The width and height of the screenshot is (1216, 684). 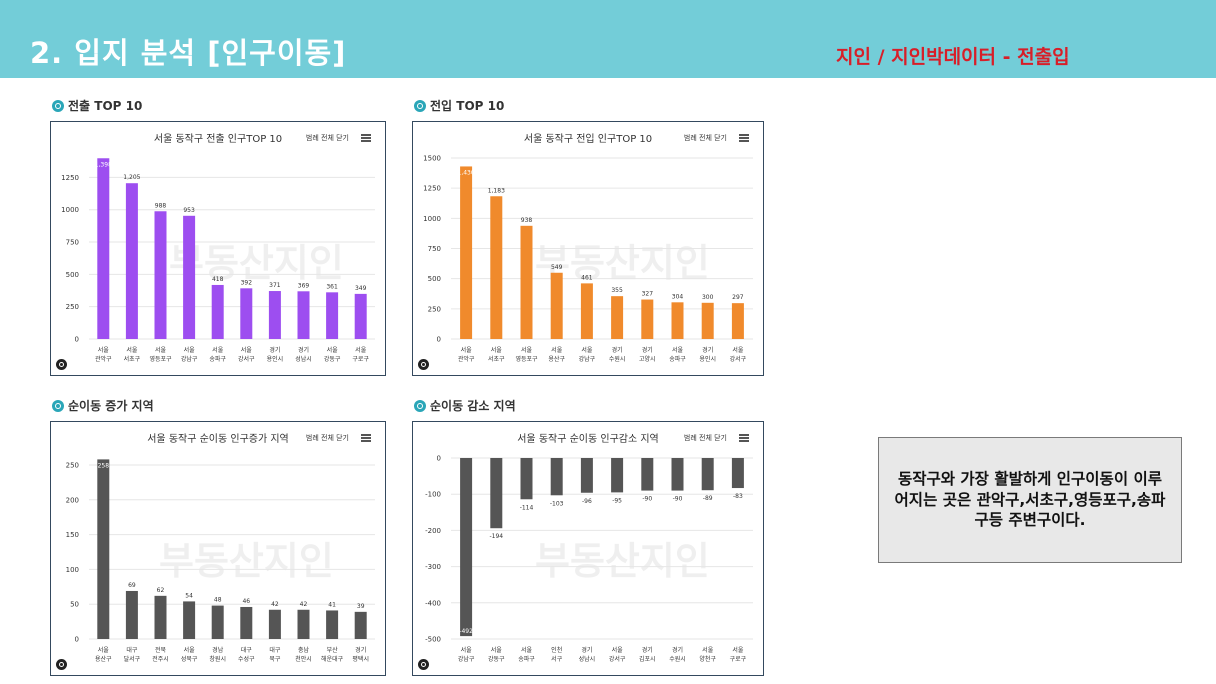 What do you see at coordinates (587, 277) in the screenshot?
I see `data-label: 461` at bounding box center [587, 277].